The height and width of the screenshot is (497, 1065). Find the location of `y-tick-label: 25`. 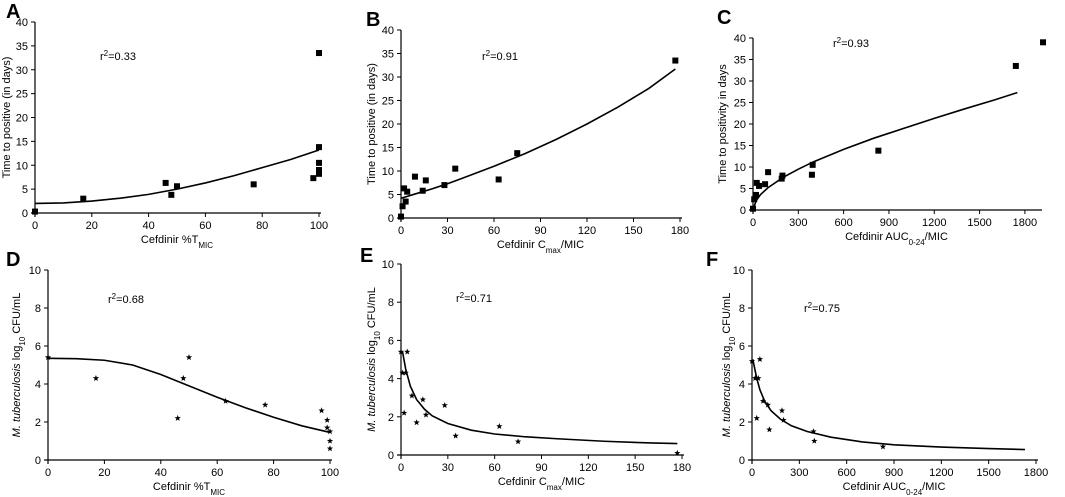

y-tick-label: 25 is located at coordinates (22, 95).